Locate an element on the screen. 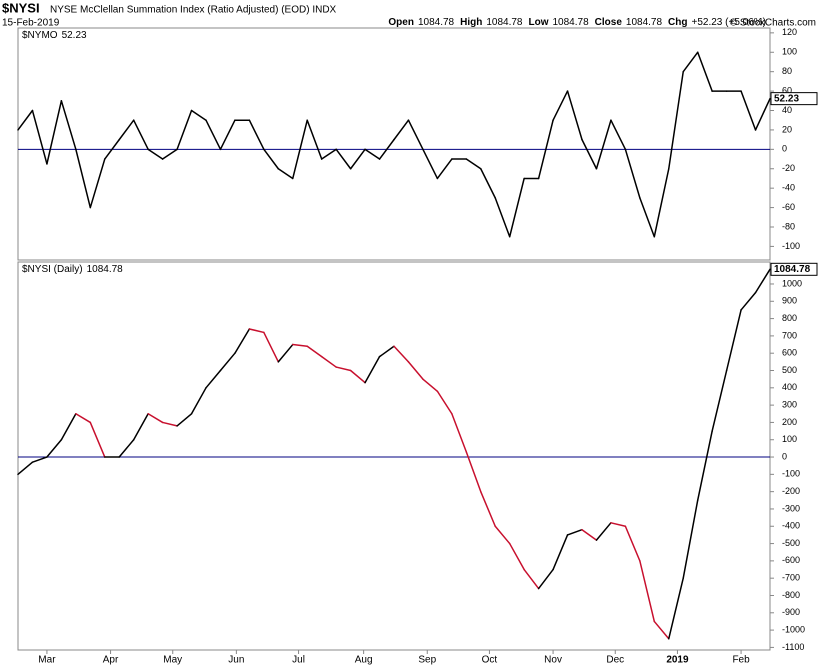 The width and height of the screenshot is (820, 668). y-tick-label: 300 is located at coordinates (789, 404).